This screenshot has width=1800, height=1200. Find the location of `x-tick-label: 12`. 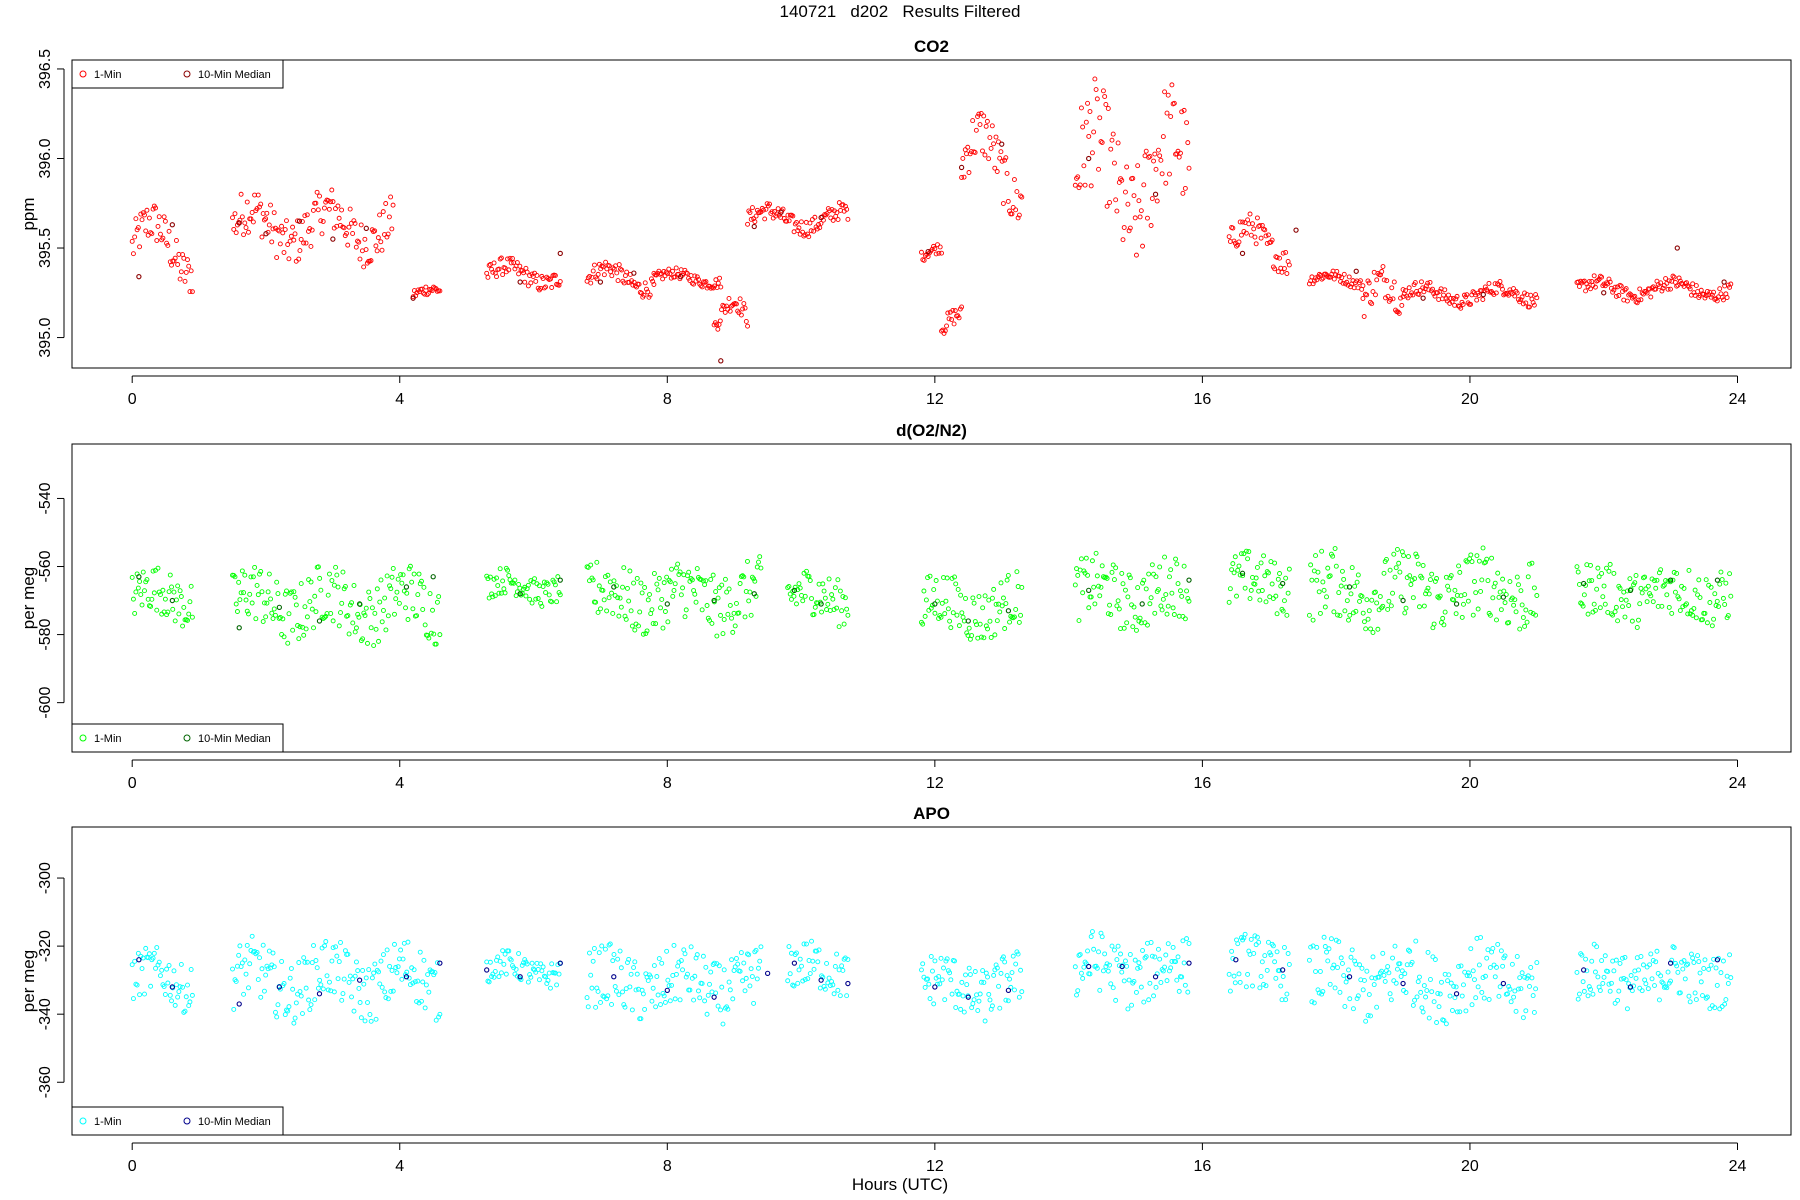

x-tick-label: 12 is located at coordinates (935, 1166).